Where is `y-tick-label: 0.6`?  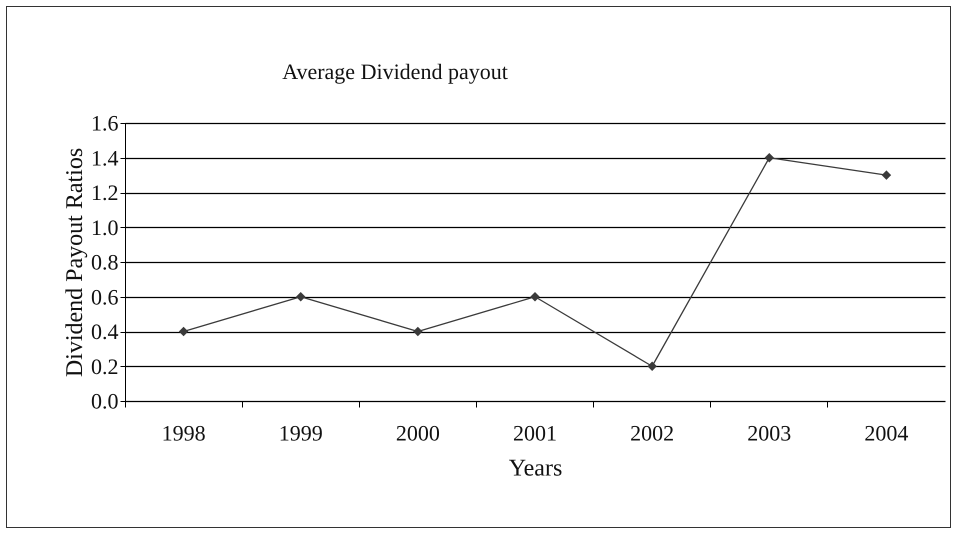 y-tick-label: 0.6 is located at coordinates (104, 297).